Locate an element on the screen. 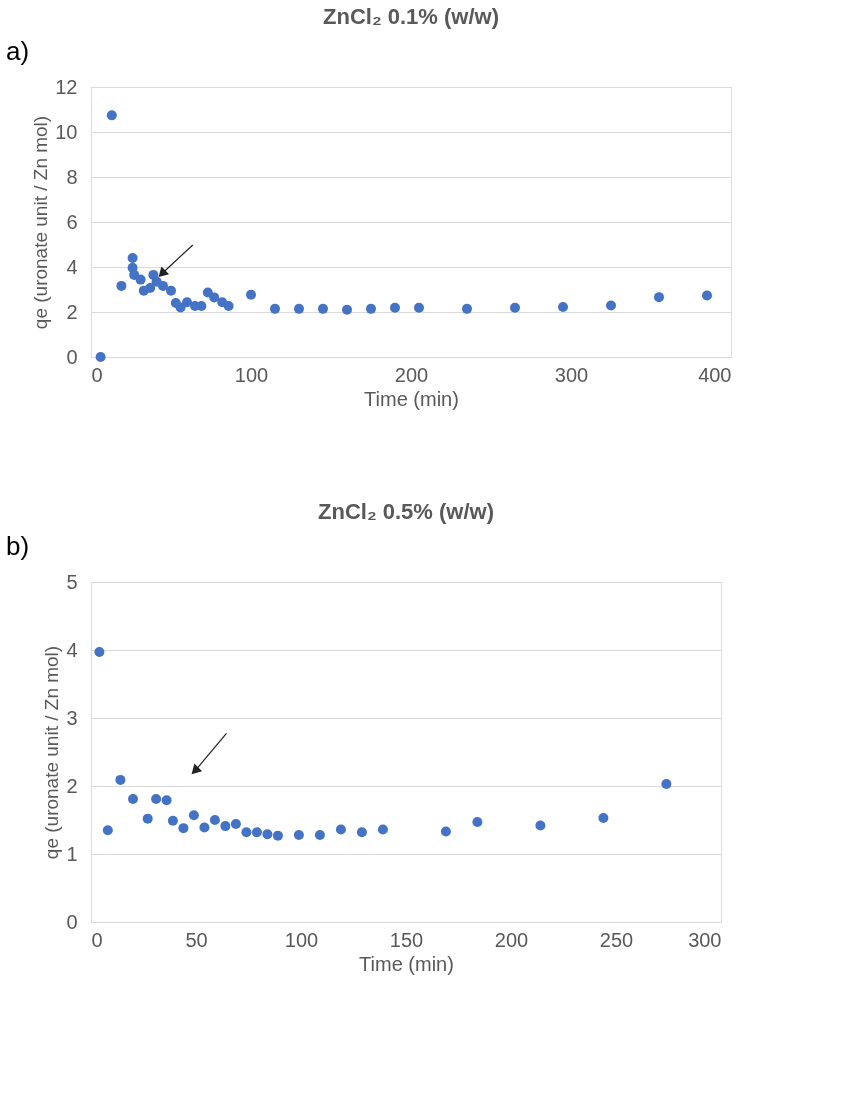 This screenshot has height=1102, width=846. x-tick-label: 150 is located at coordinates (406, 939).